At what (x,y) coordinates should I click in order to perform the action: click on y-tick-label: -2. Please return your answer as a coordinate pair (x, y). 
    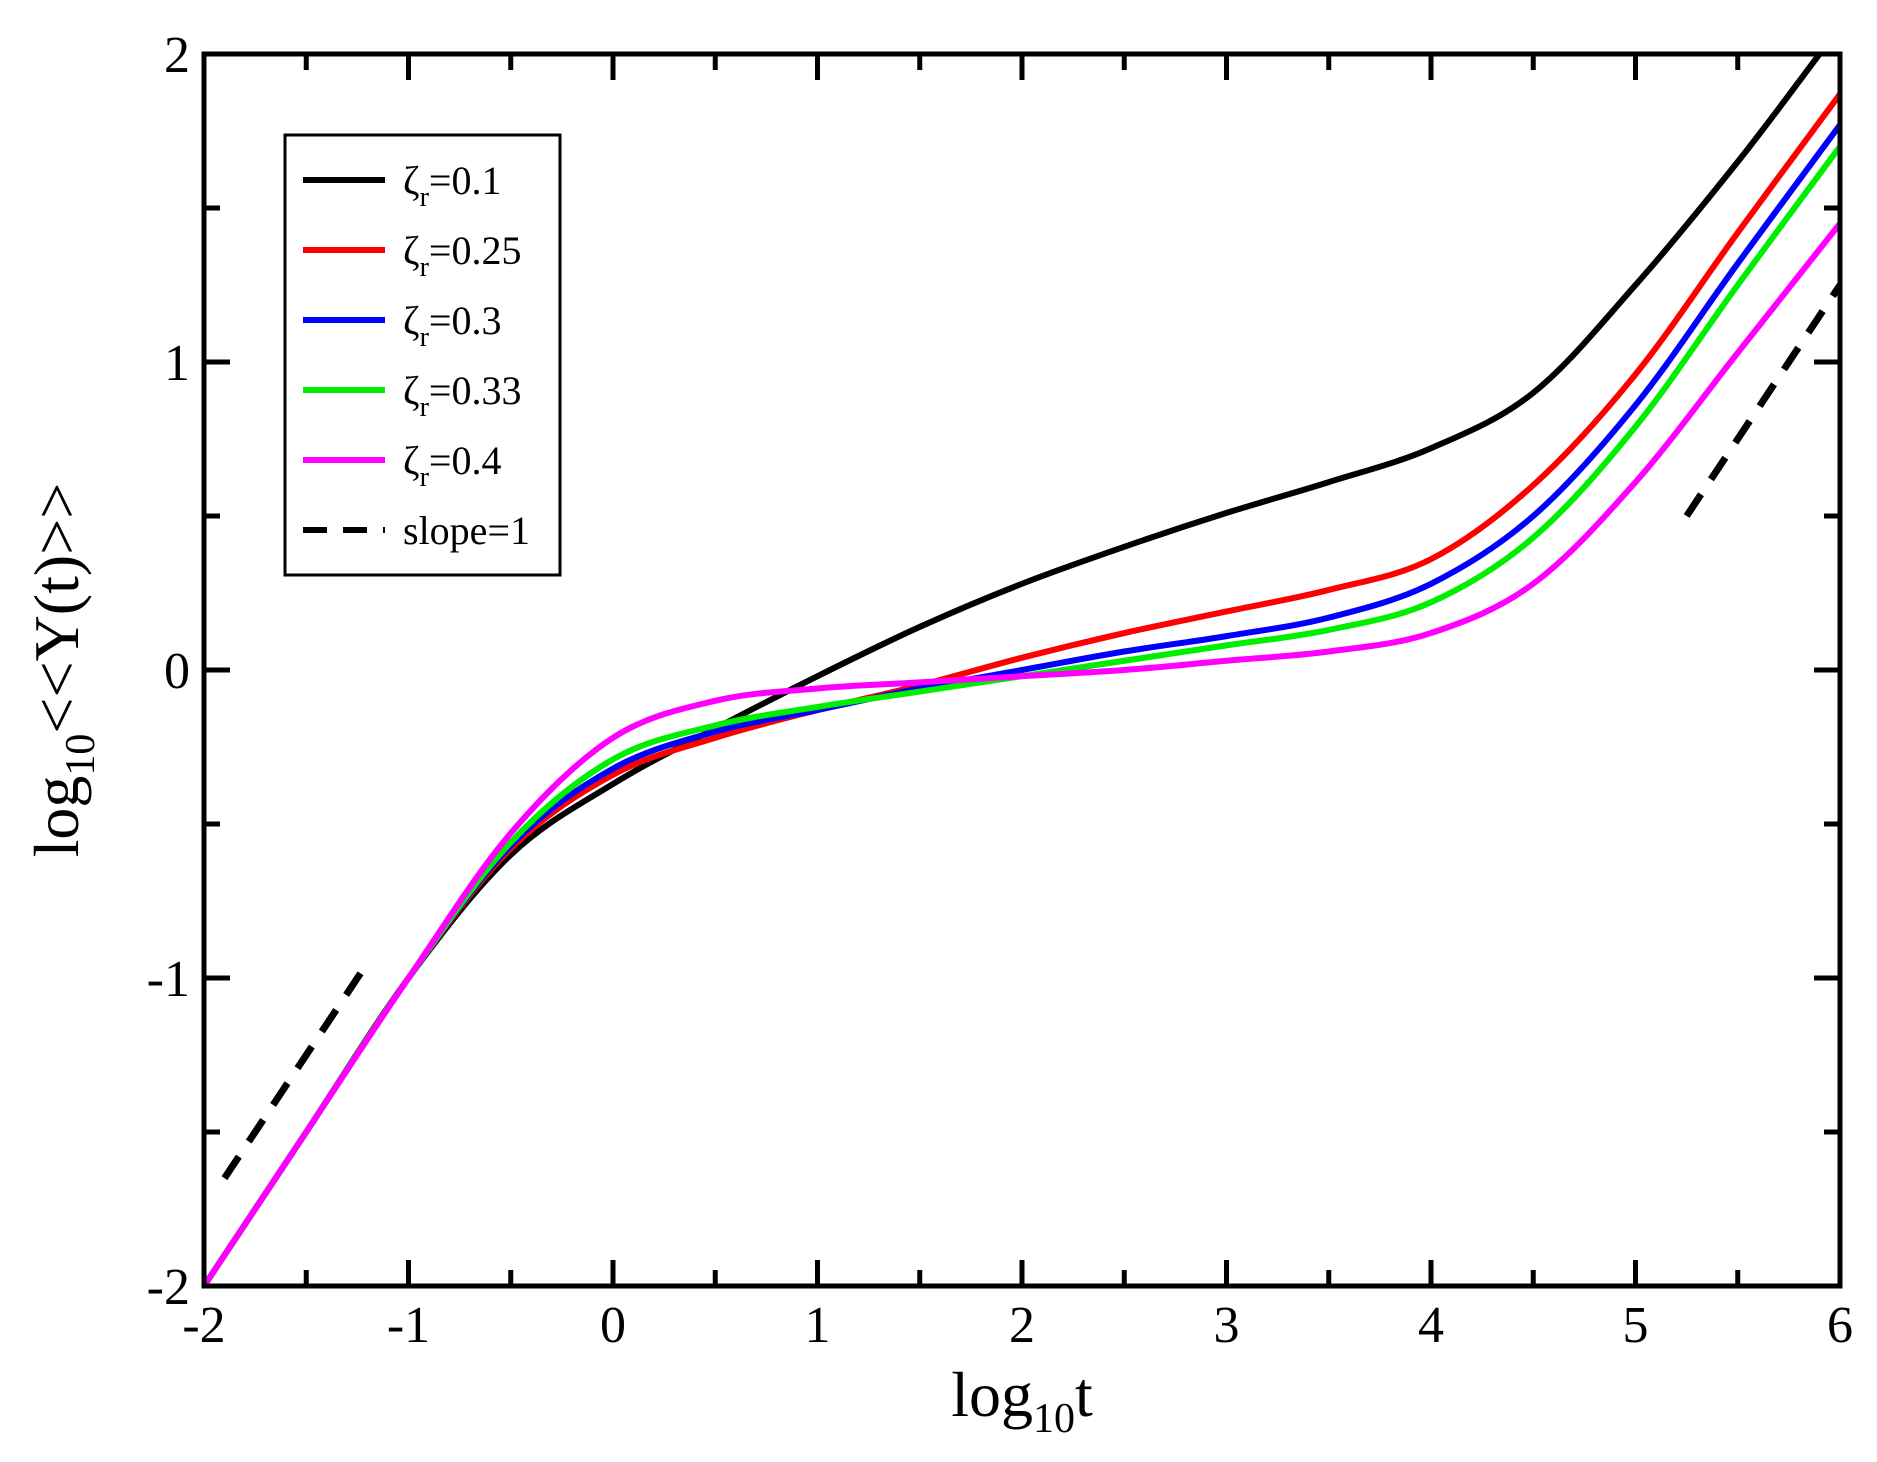
    Looking at the image, I should click on (168, 1287).